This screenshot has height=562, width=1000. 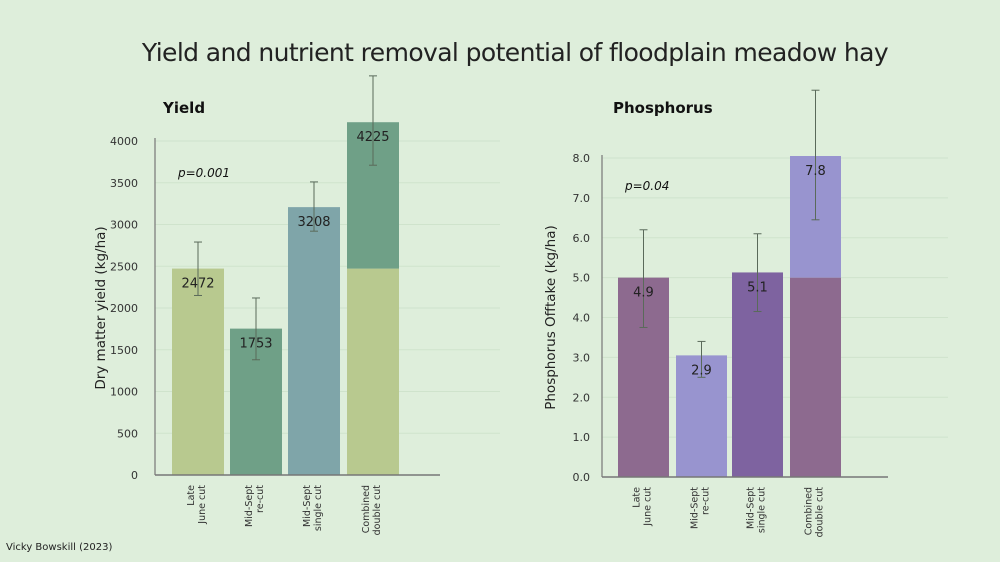 What do you see at coordinates (582, 357) in the screenshot?
I see `y-tick-label: 3.0` at bounding box center [582, 357].